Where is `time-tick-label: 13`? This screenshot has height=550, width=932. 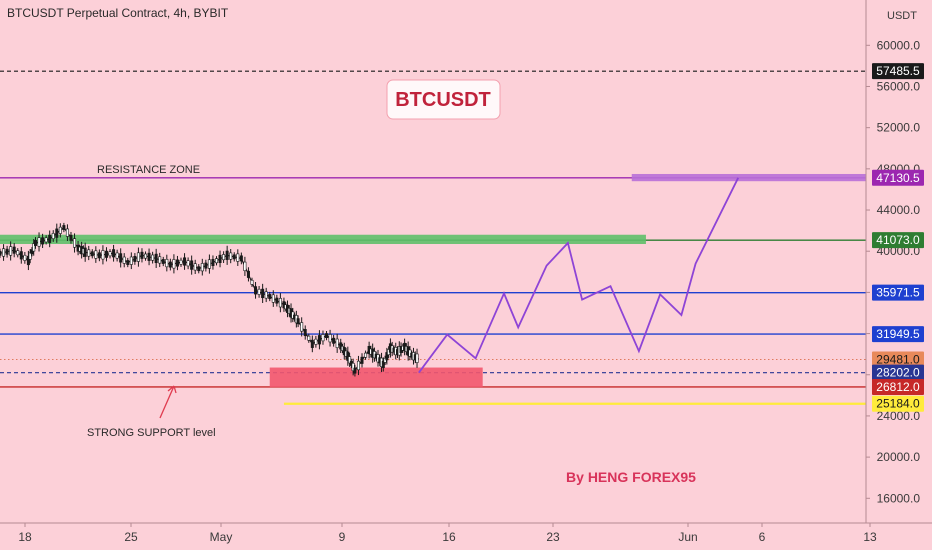 time-tick-label: 13 is located at coordinates (870, 537).